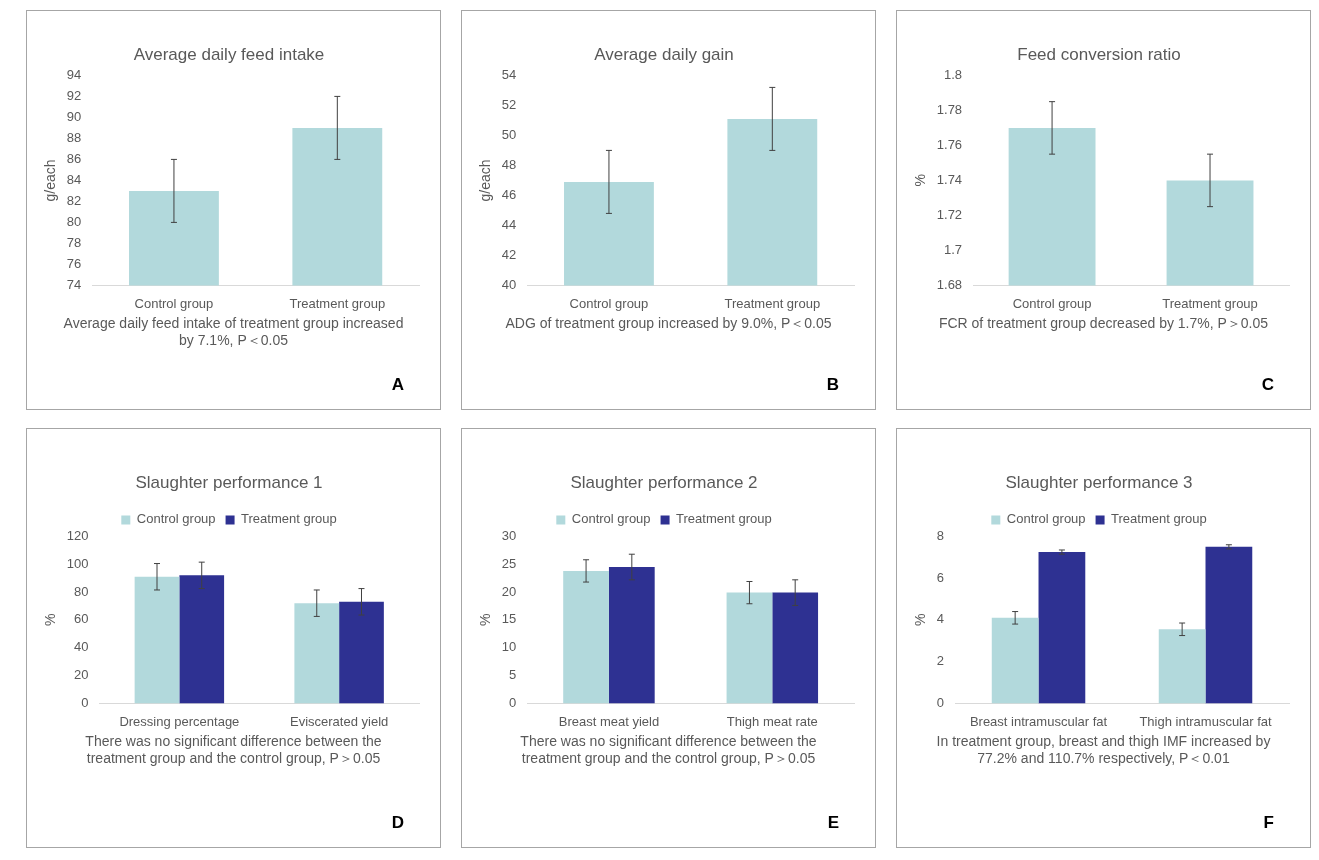  What do you see at coordinates (940, 661) in the screenshot?
I see `y-tick-label: 2` at bounding box center [940, 661].